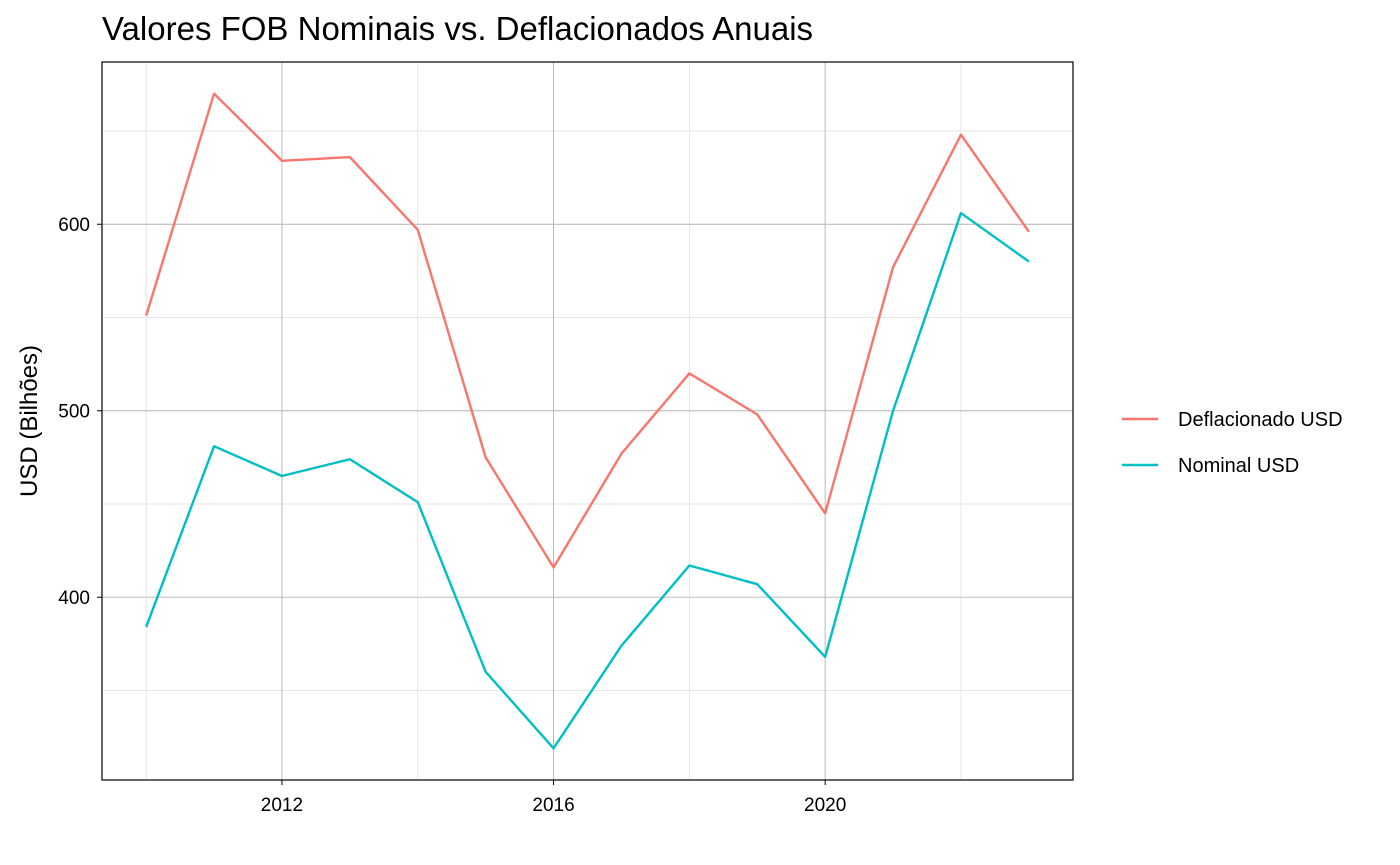  Describe the element at coordinates (29, 421) in the screenshot. I see `y-axis-label: USD (Bilhões)` at that location.